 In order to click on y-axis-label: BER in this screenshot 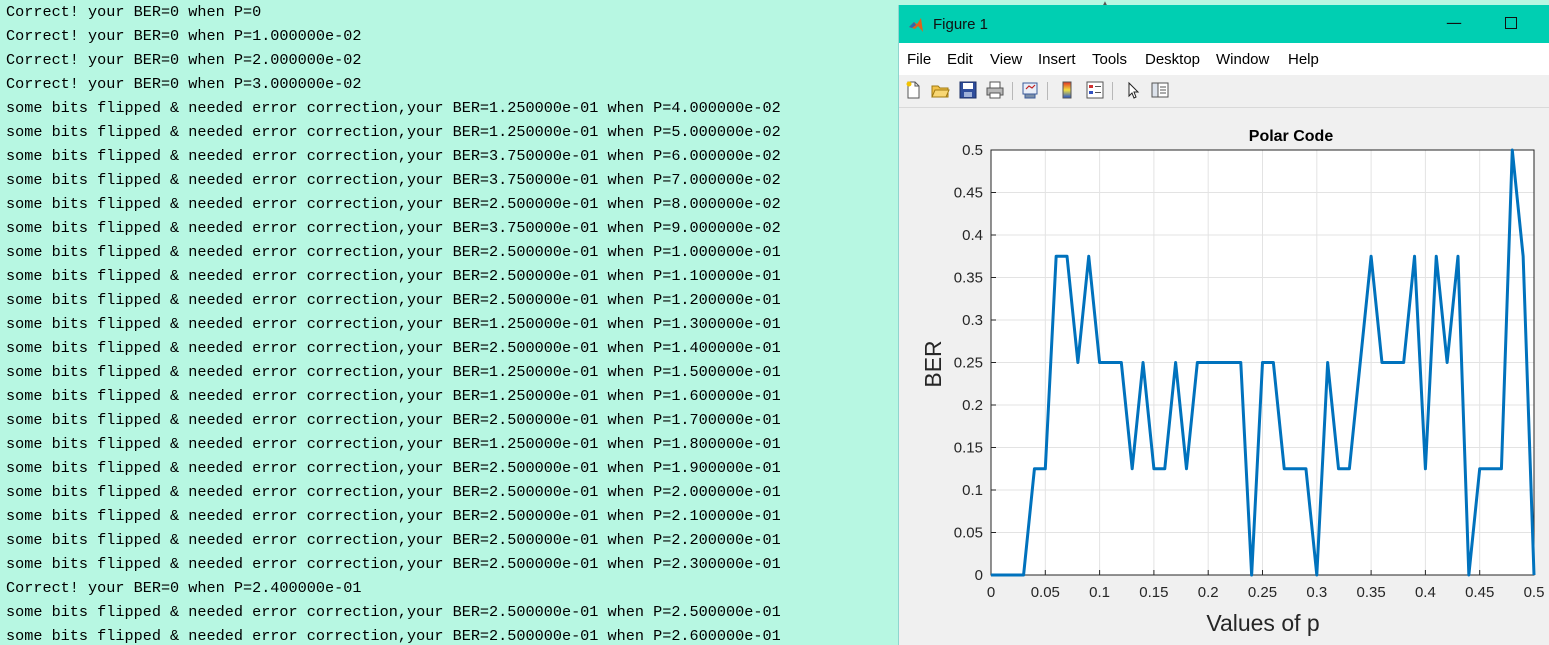, I will do `click(933, 363)`.